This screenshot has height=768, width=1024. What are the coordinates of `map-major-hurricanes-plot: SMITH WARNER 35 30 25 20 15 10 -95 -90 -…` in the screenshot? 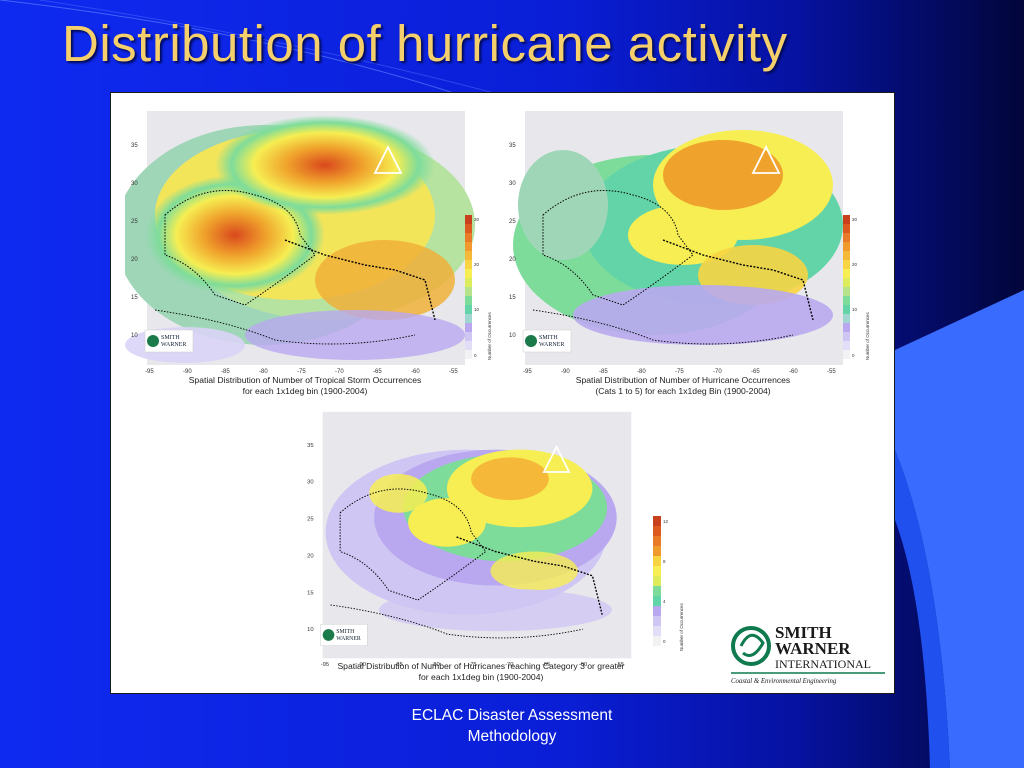 It's located at (469, 539).